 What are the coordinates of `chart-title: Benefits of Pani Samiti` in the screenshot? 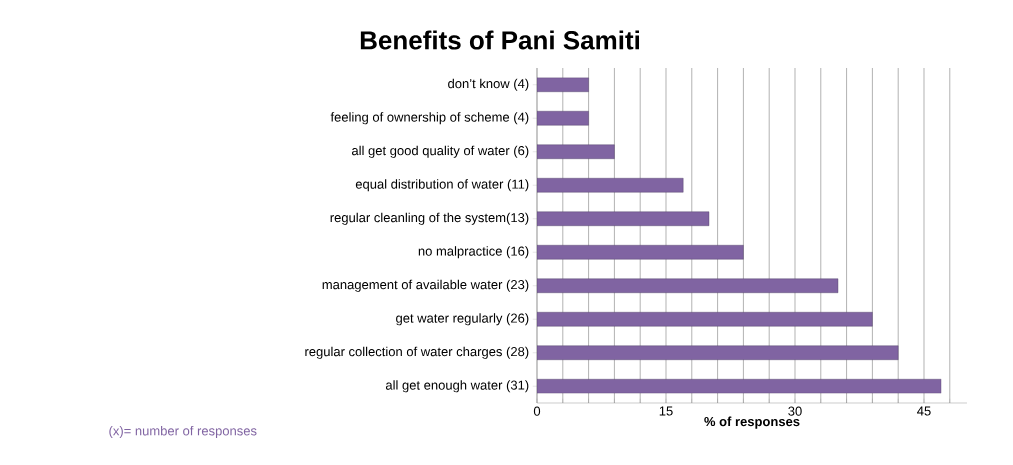 It's located at (499, 40).